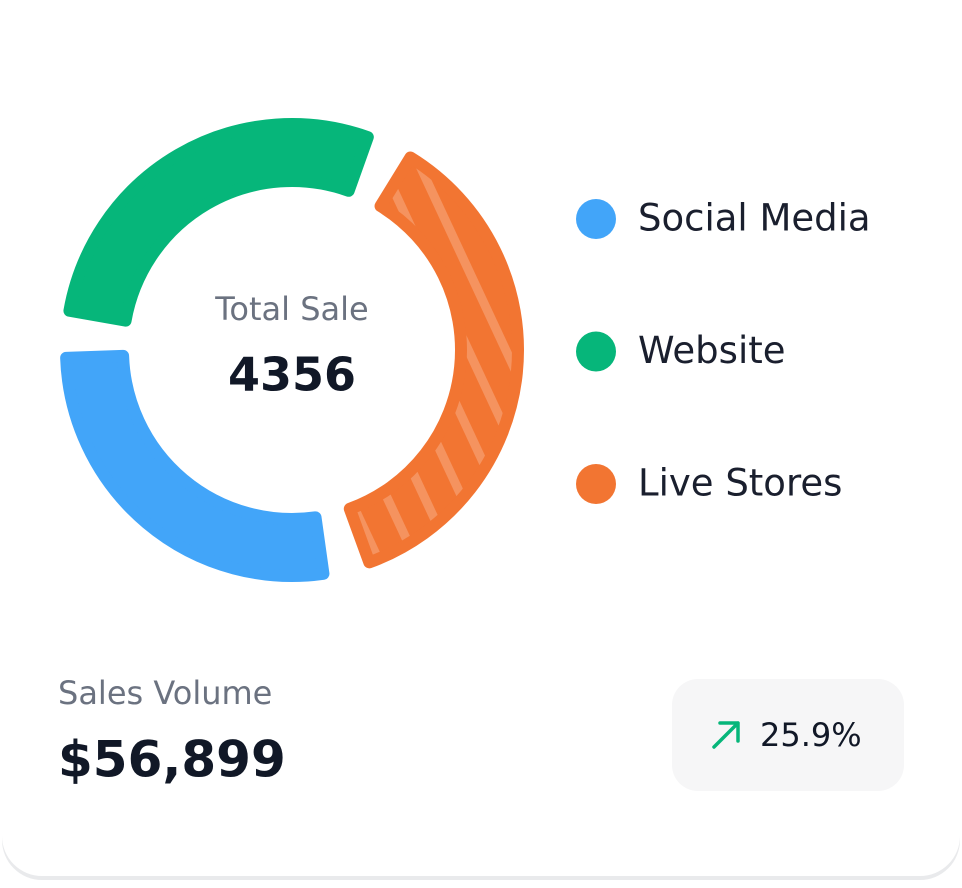 The height and width of the screenshot is (888, 962). What do you see at coordinates (811, 735) in the screenshot?
I see `change-value: 25.9%` at bounding box center [811, 735].